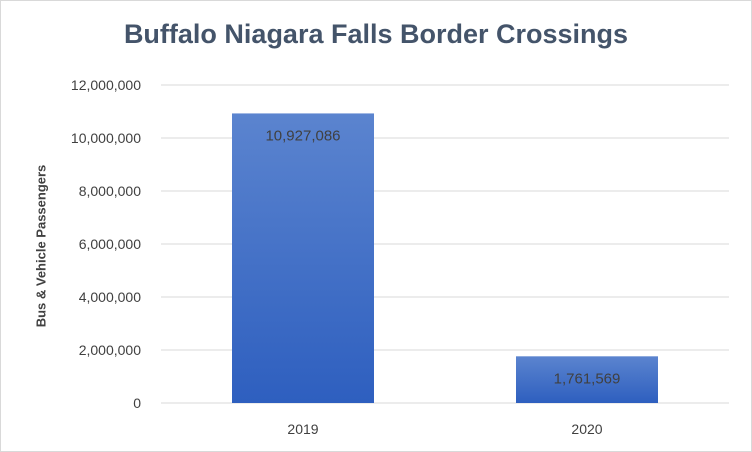 Image resolution: width=752 pixels, height=452 pixels. Describe the element at coordinates (444, 429) in the screenshot. I see `x-axis-ticks: 2019 2020` at that location.